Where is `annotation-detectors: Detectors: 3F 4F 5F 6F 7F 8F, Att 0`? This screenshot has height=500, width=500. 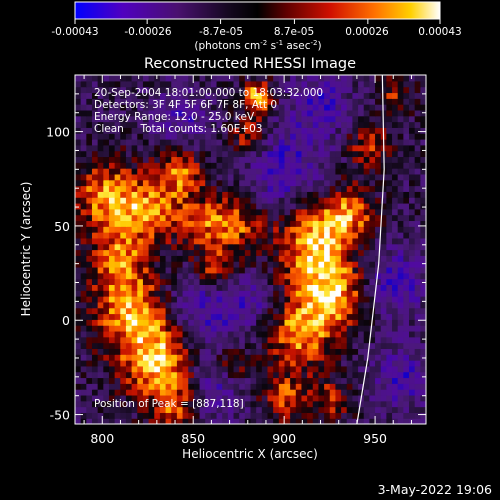 annotation-detectors: Detectors: 3F 4F 5F 6F 7F 8F, Att 0 is located at coordinates (185, 105).